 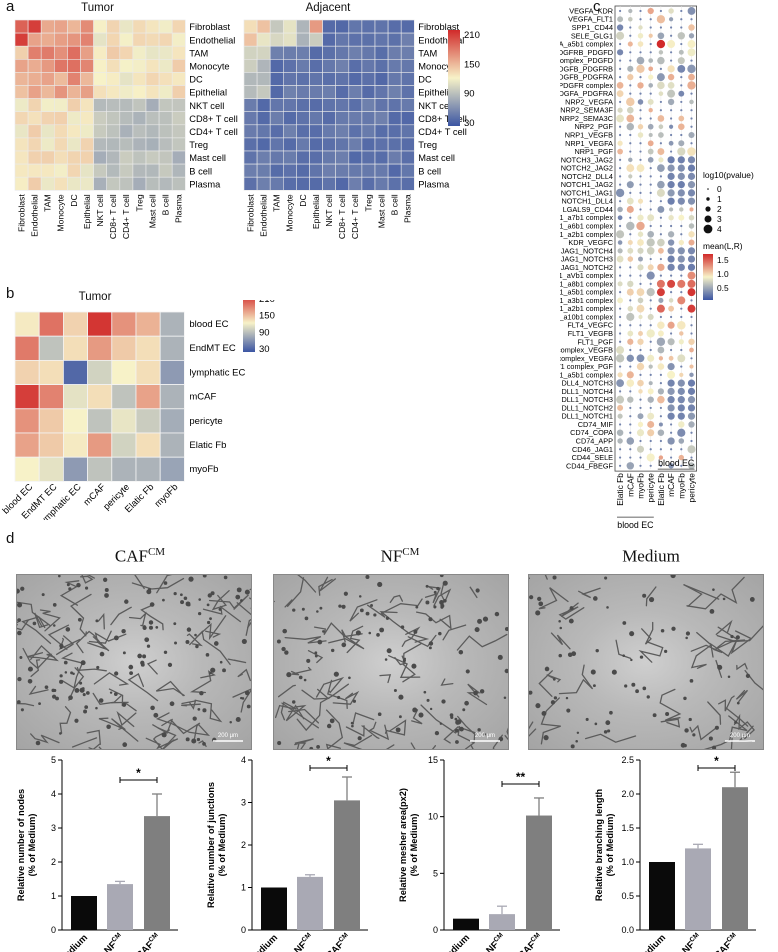 What do you see at coordinates (586, 308) in the screenshot?
I see `pair-label: FN1_a2b1 complex` at bounding box center [586, 308].